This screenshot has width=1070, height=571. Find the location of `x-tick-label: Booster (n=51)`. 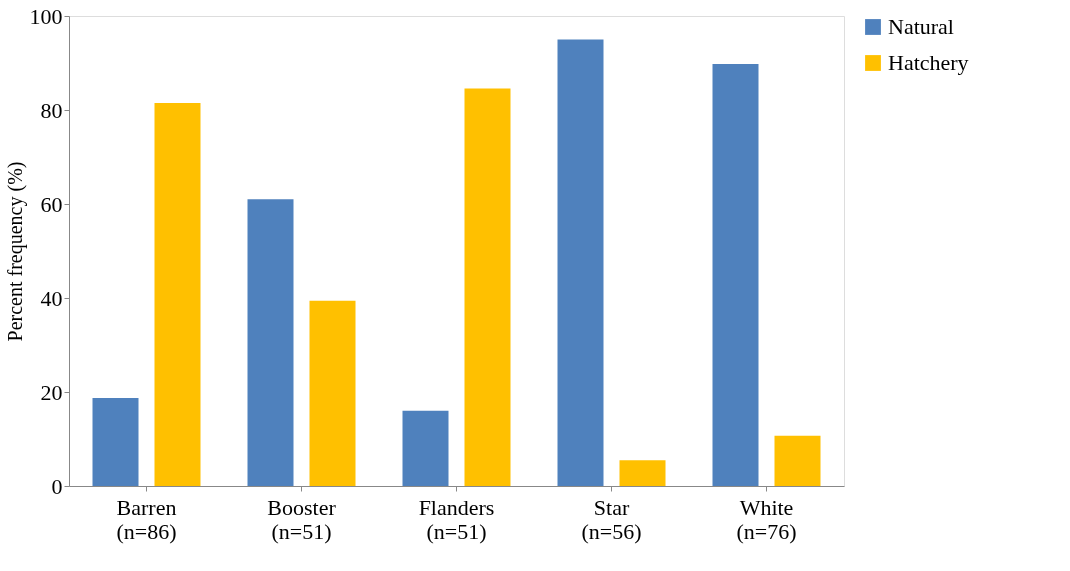

x-tick-label: Booster (n=51) is located at coordinates (302, 519).